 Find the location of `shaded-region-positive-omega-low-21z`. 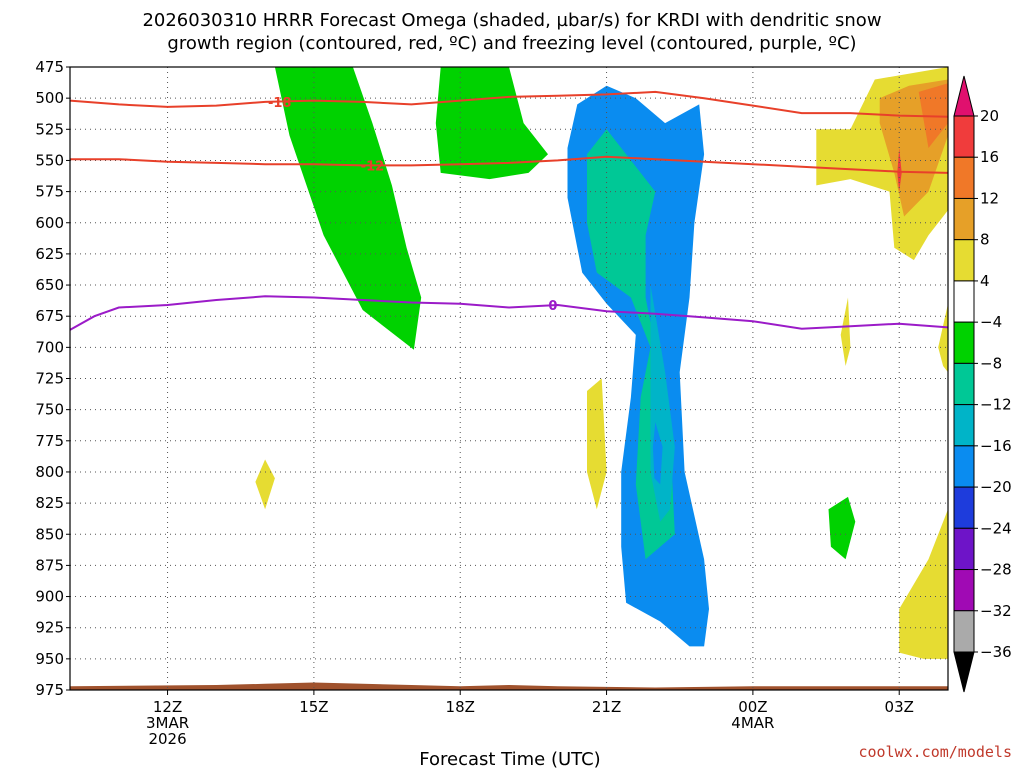

shaded-region-positive-omega-low-21z is located at coordinates (597, 444).